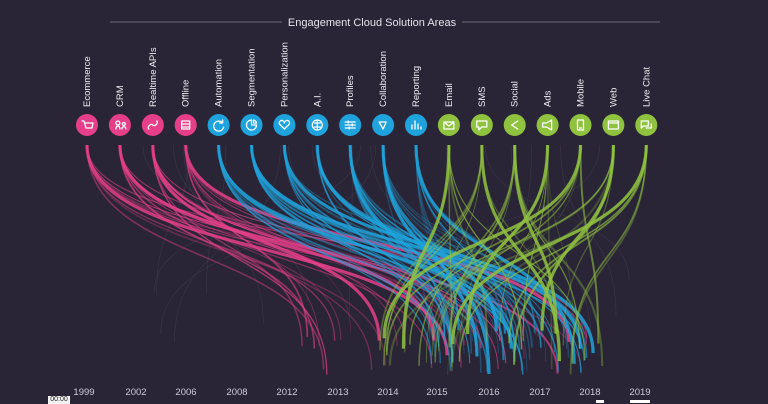 The image size is (768, 404). What do you see at coordinates (589, 392) in the screenshot?
I see `year-label: 2018` at bounding box center [589, 392].